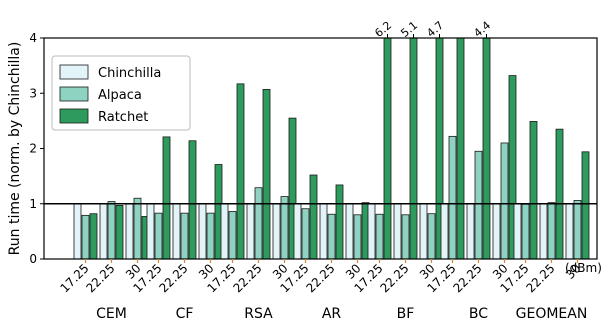  What do you see at coordinates (258, 314) in the screenshot?
I see `benchmark-label: RSA` at bounding box center [258, 314].